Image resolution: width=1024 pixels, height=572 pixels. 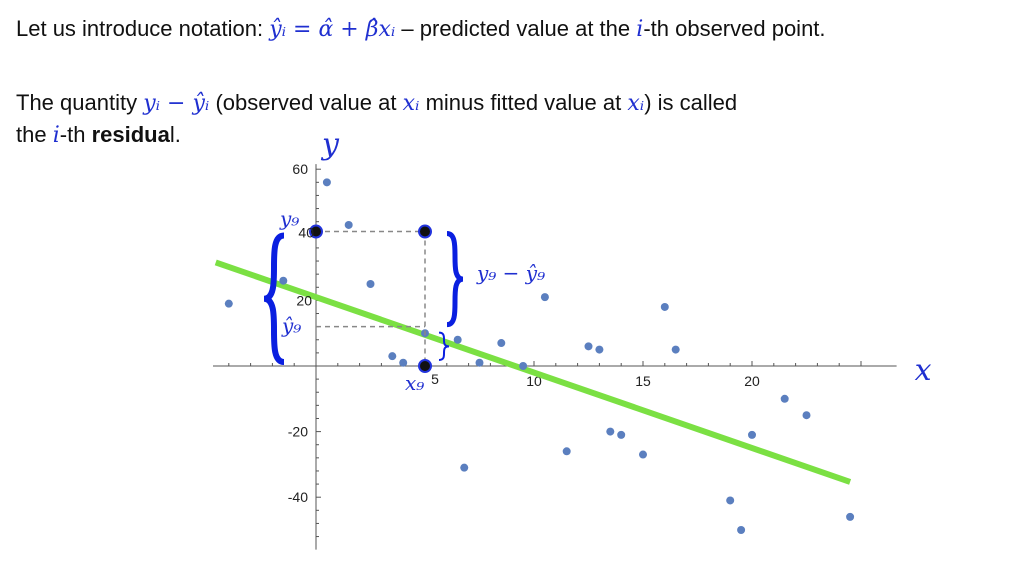 What do you see at coordinates (291, 326) in the screenshot?
I see `yhat9-label: ŷ₉` at bounding box center [291, 326].